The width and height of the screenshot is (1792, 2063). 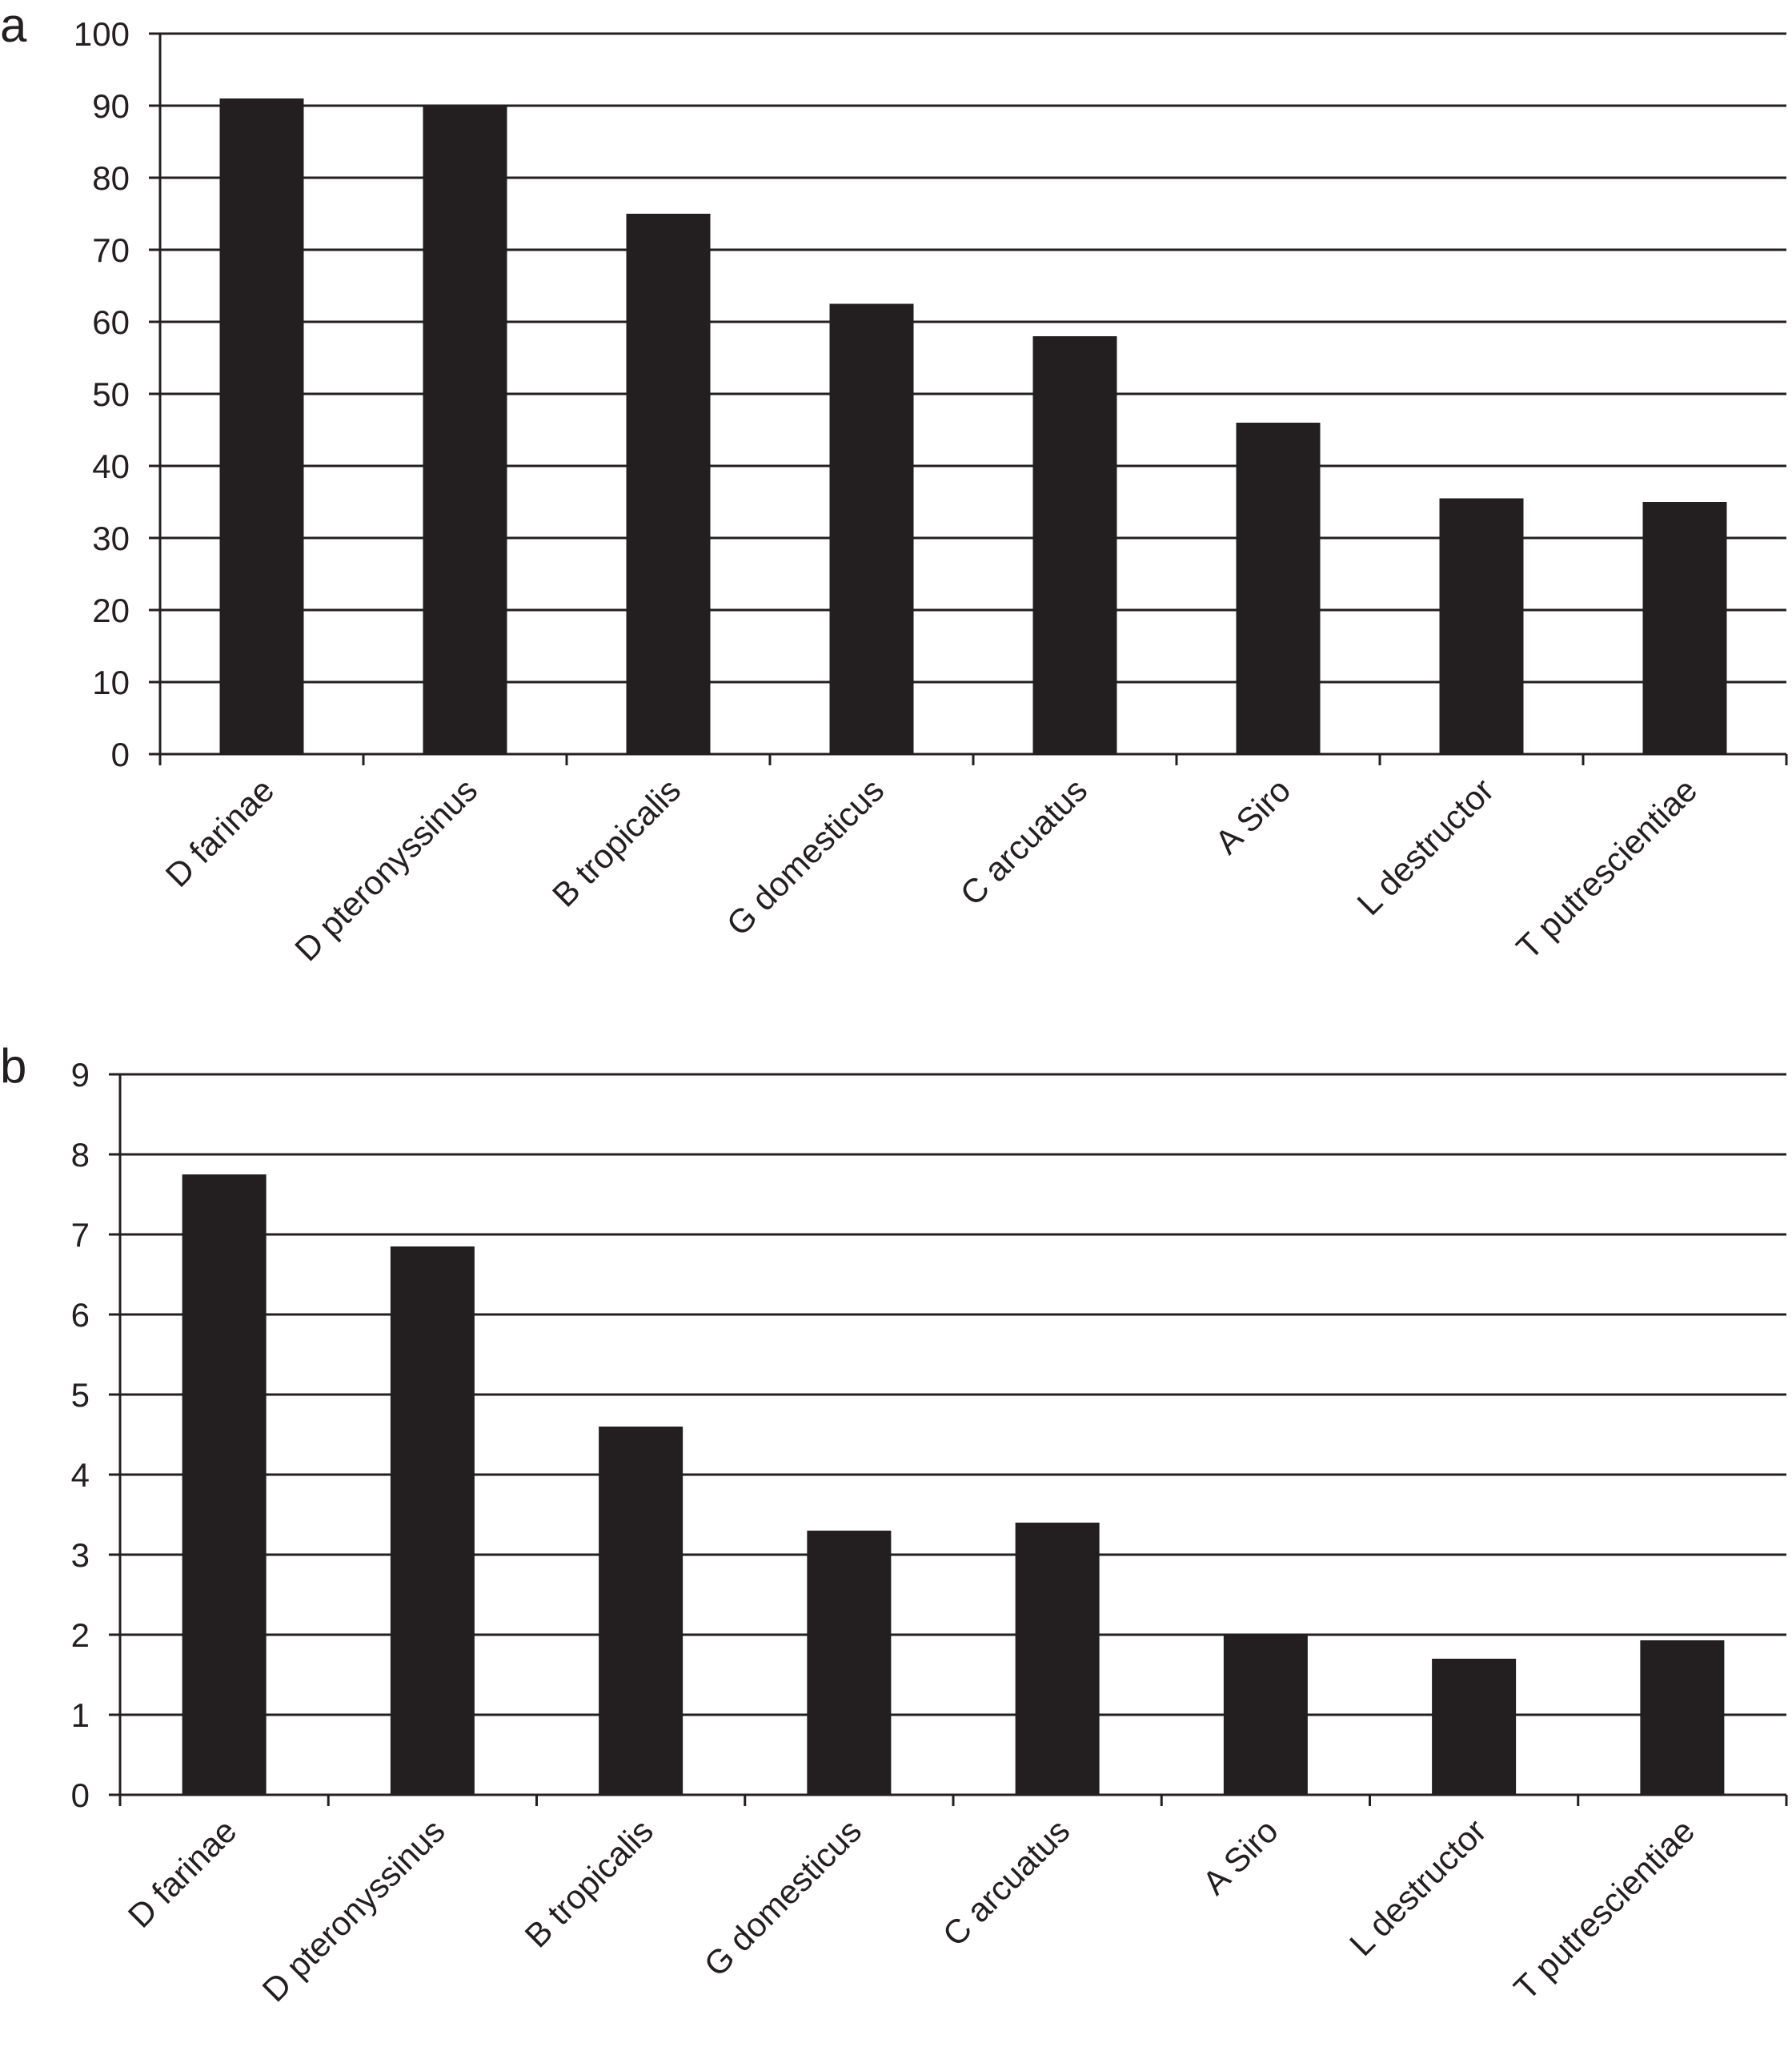 I want to click on y-tick-label: 4, so click(x=80, y=1475).